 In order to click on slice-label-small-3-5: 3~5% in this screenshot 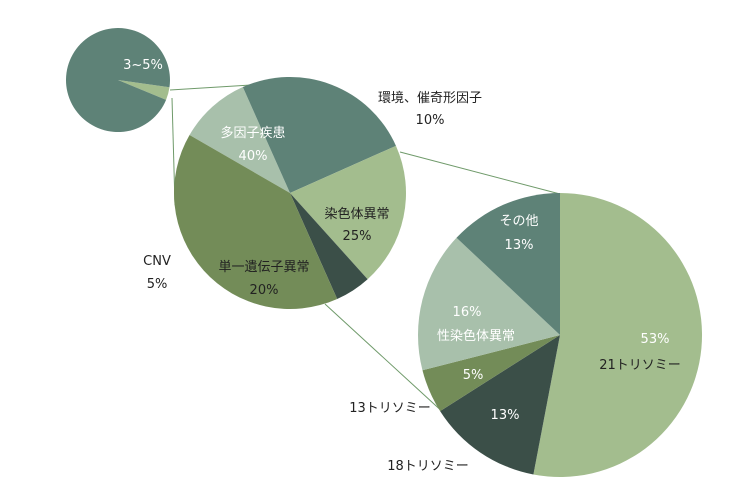, I will do `click(143, 65)`.